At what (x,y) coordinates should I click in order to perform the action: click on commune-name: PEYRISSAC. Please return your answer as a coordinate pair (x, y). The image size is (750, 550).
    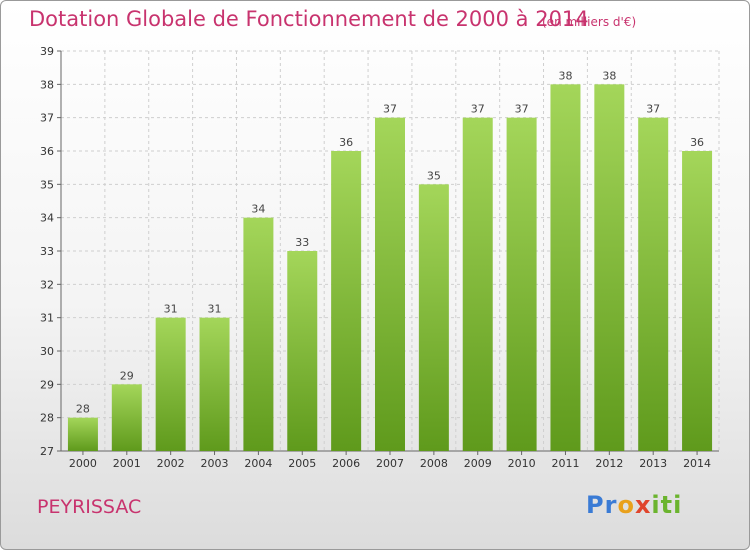
    Looking at the image, I should click on (89, 507).